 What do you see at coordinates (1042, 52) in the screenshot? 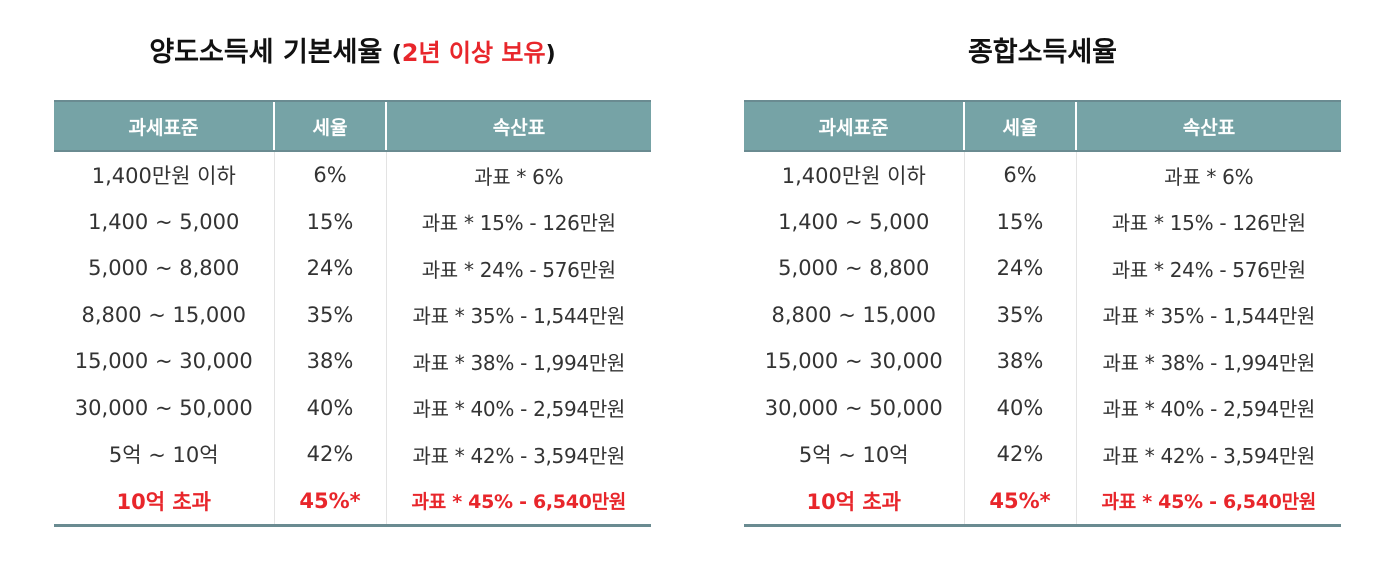
I see `income-tax-title: 종합소득세율` at bounding box center [1042, 52].